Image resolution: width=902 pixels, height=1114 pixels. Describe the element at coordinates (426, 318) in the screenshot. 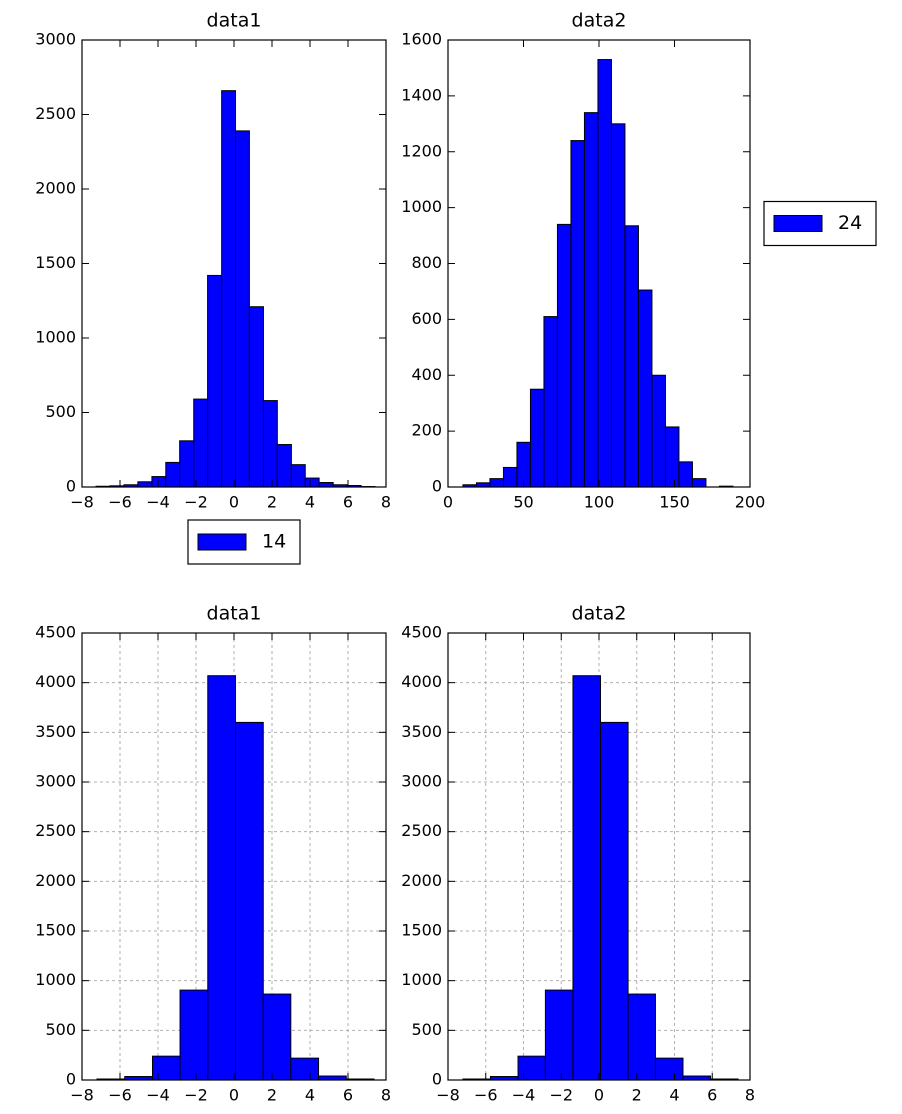

I see `y-tick-label: 600` at that location.